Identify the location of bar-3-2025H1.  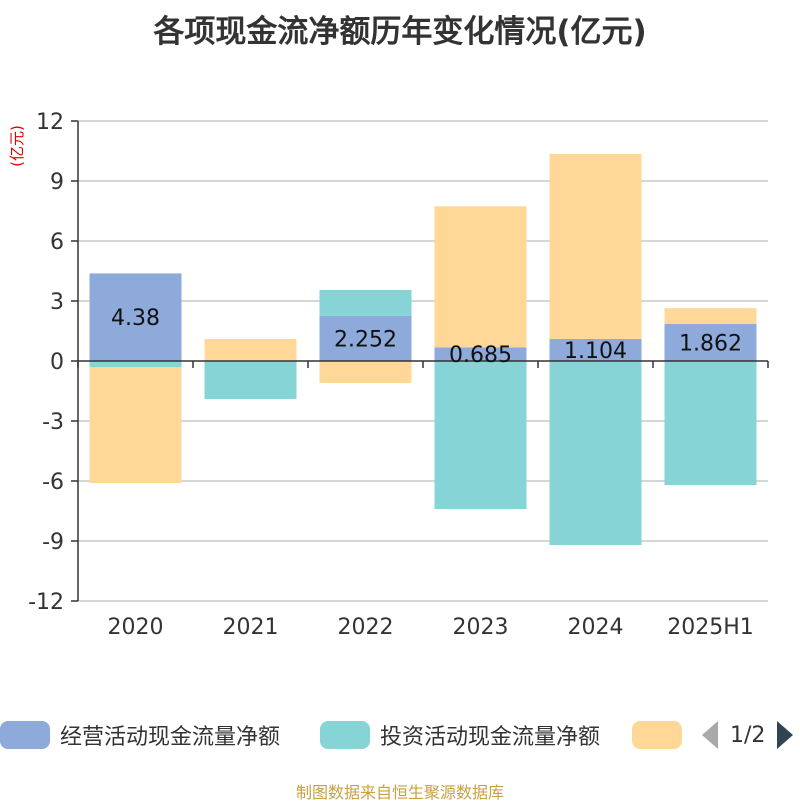
(711, 316).